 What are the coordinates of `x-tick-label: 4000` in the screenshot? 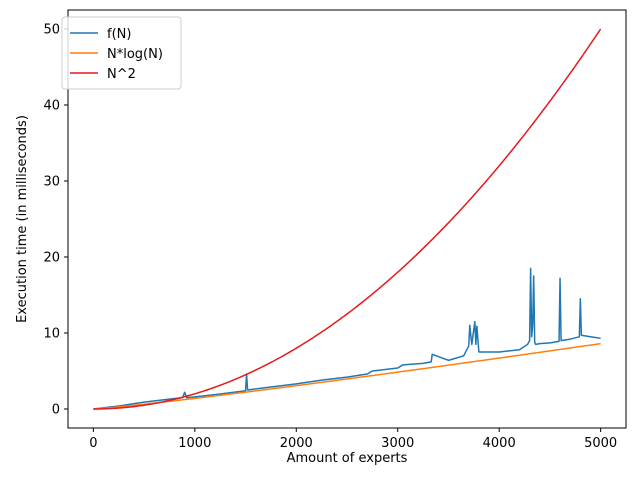 It's located at (499, 443).